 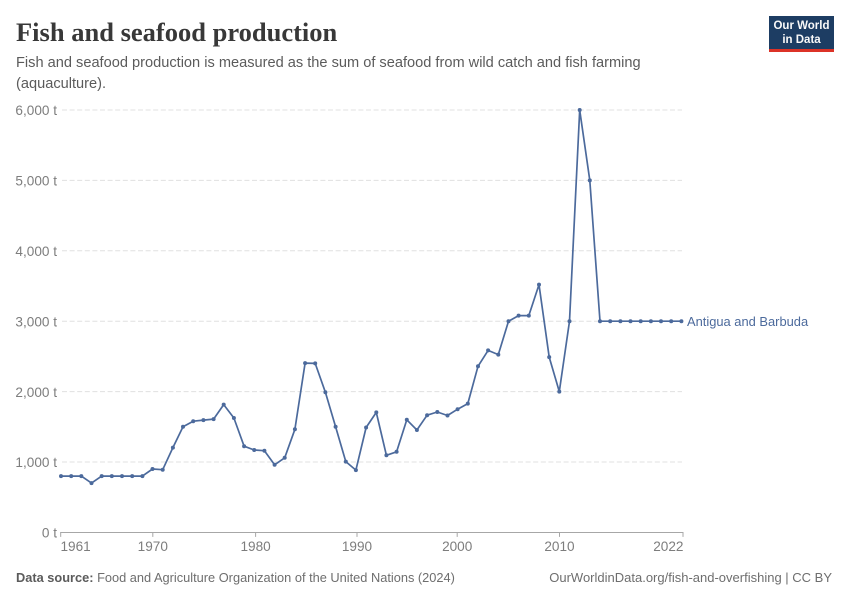 I want to click on svg-text: 6,000 t, so click(x=36, y=110).